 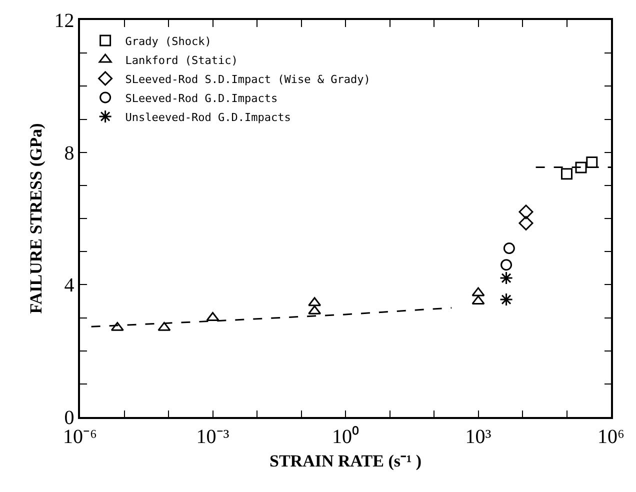 What do you see at coordinates (247, 79) in the screenshot?
I see `legend-label: SLeeved-Rod S.D.Impact (Wise & Grady)` at bounding box center [247, 79].